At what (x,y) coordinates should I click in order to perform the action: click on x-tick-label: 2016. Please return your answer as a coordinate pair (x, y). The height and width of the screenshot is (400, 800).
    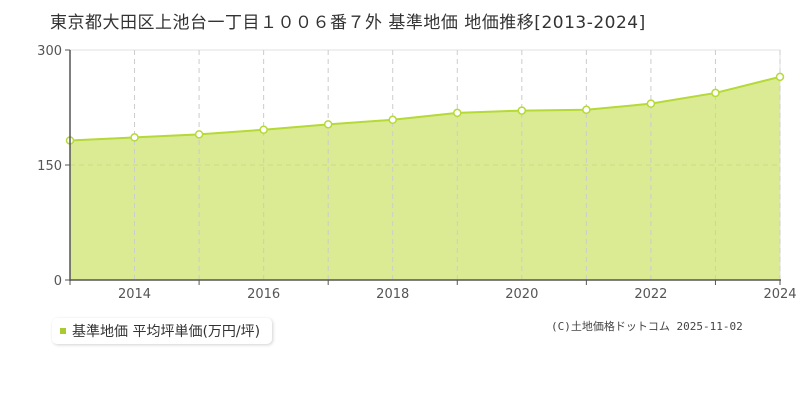
    Looking at the image, I should click on (263, 294).